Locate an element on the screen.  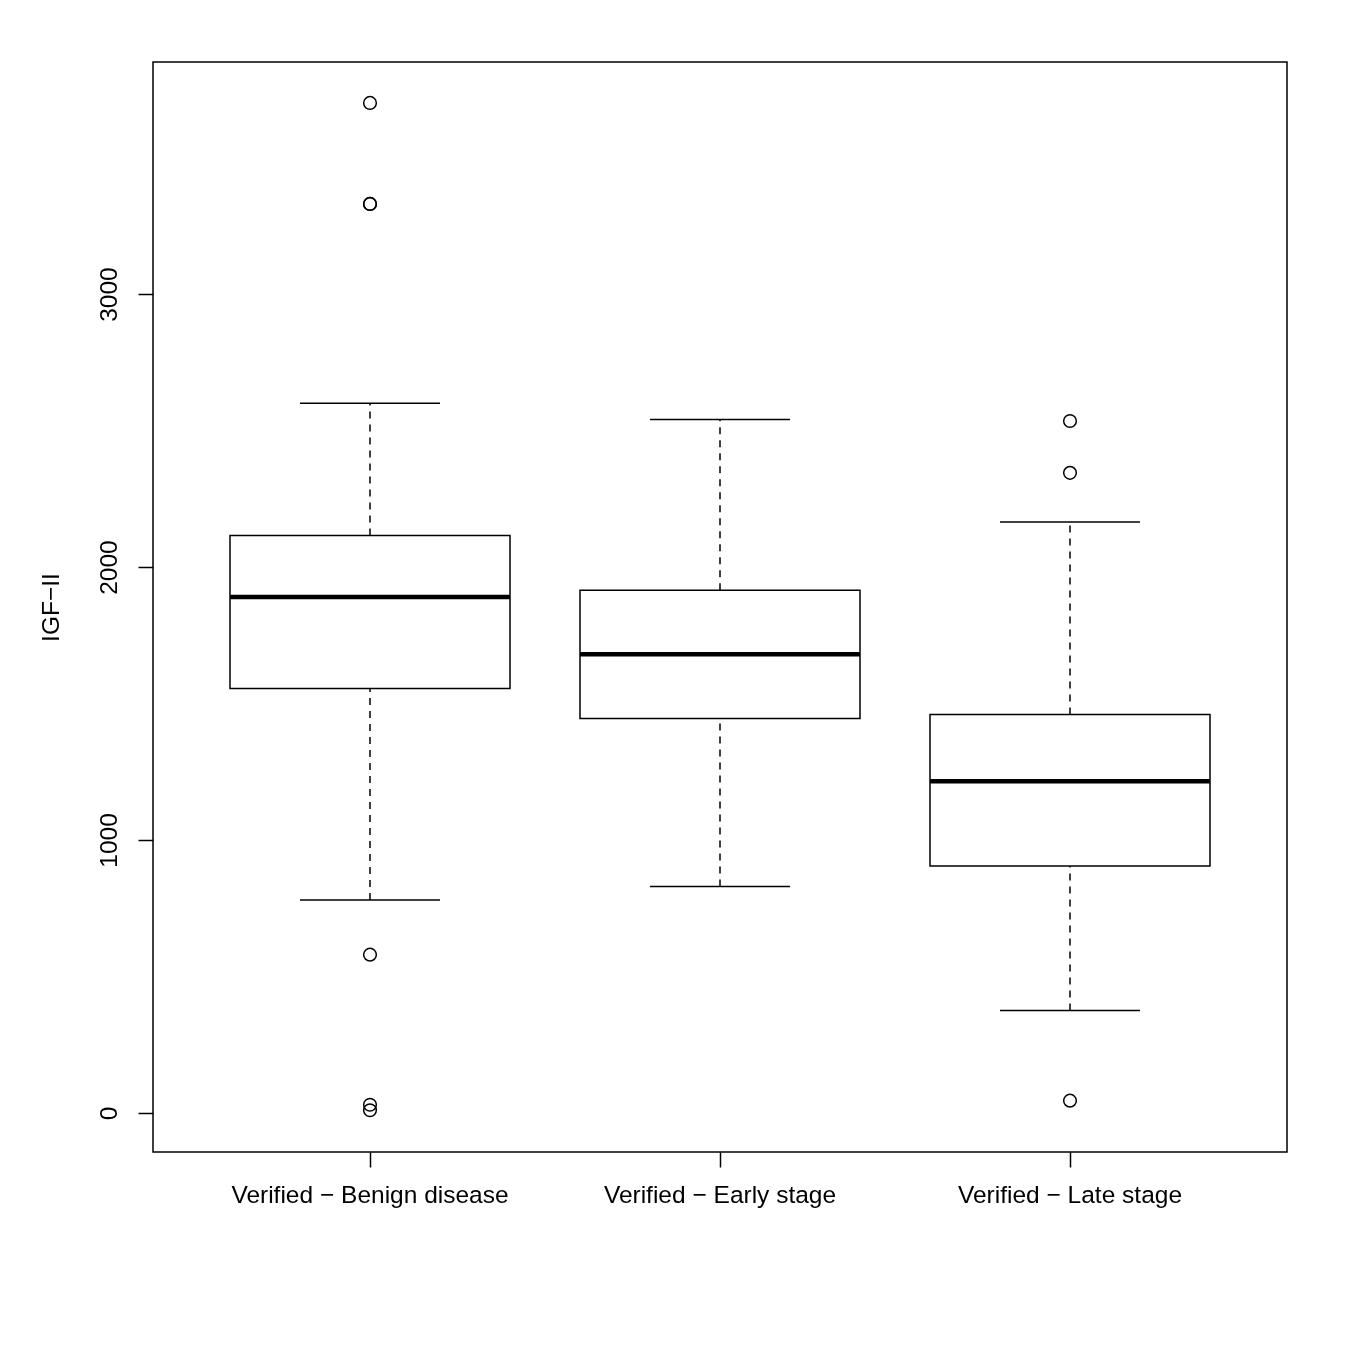
y-tick-label: 2000 is located at coordinates (108, 567).